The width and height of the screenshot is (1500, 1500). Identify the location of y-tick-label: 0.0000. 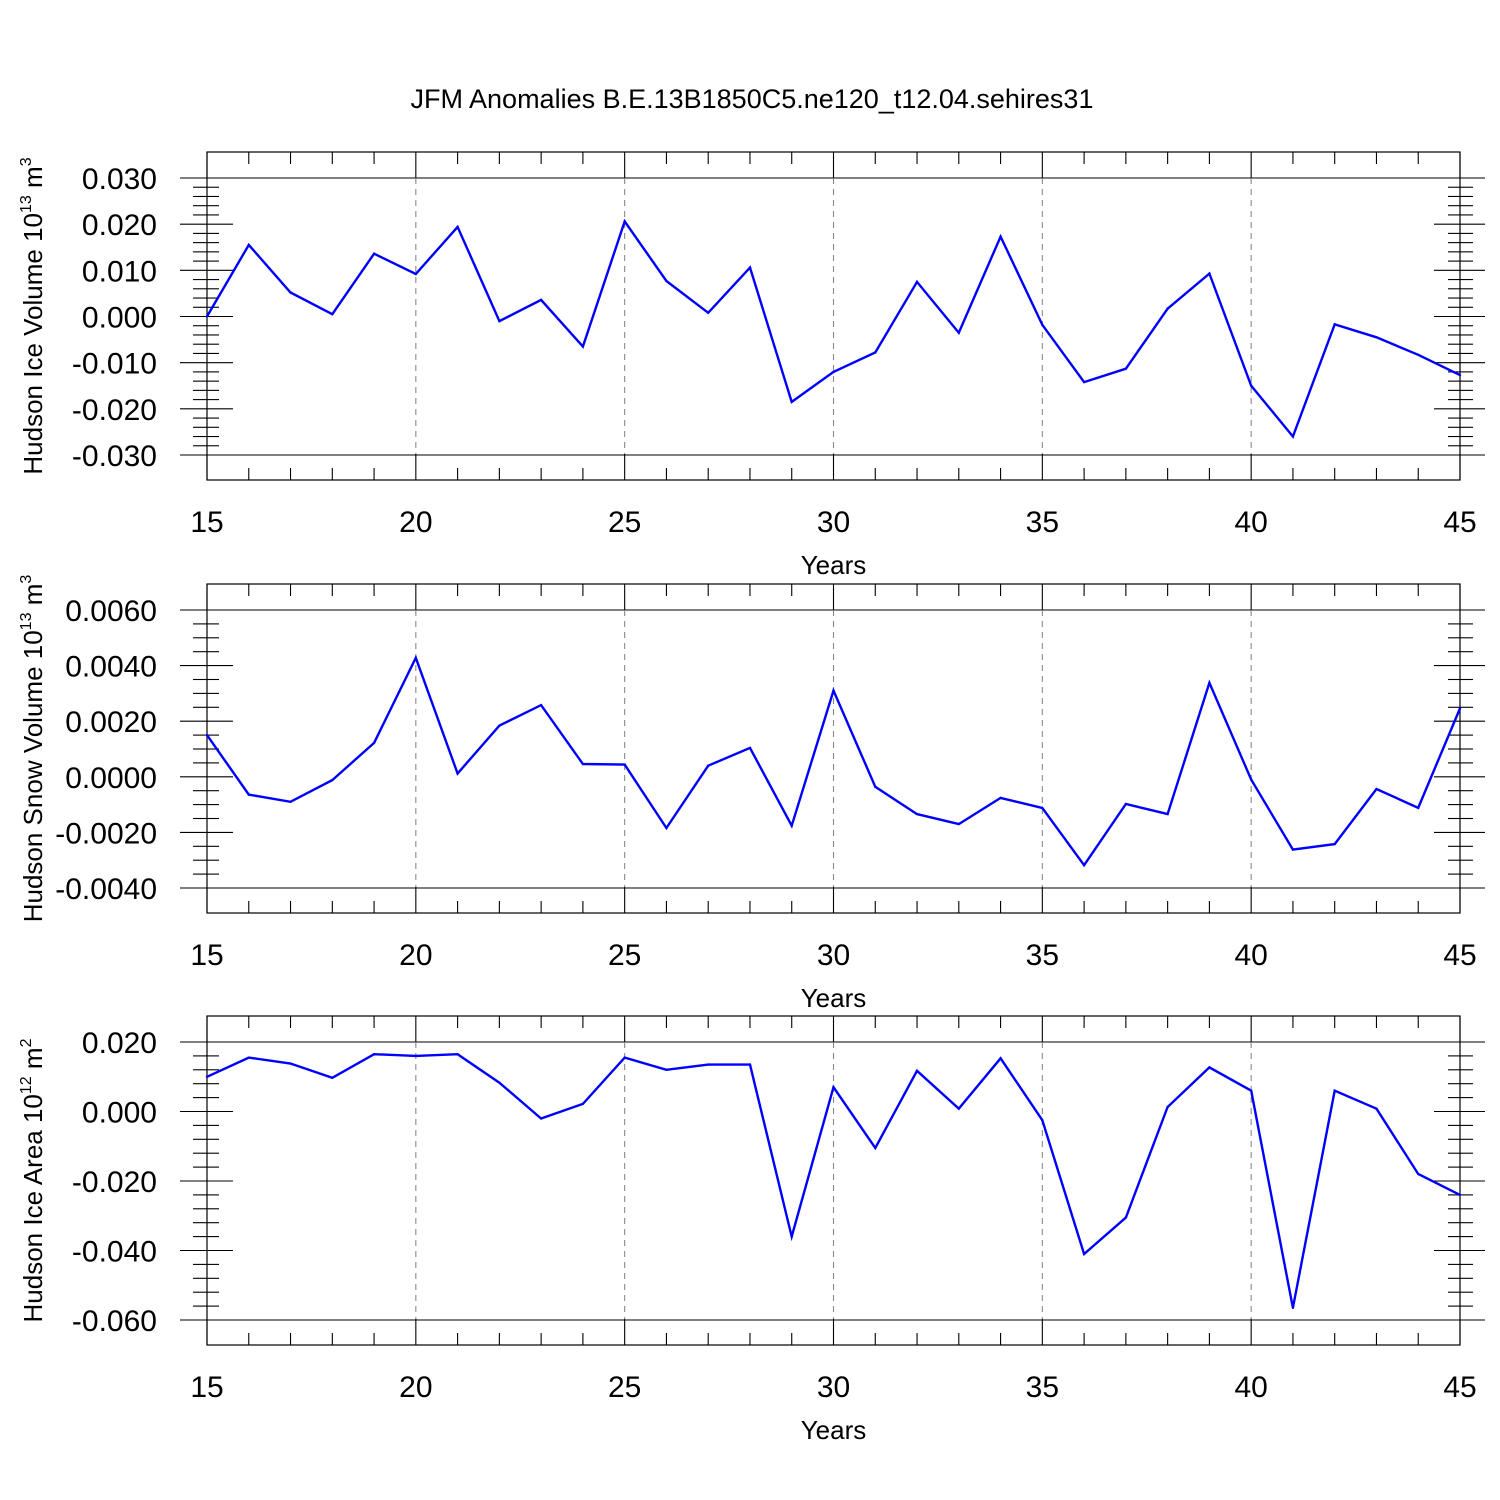
(111, 778).